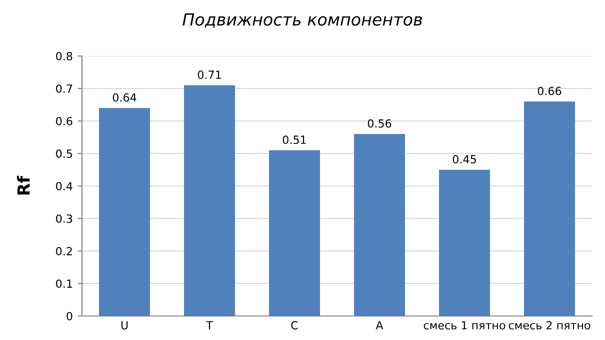 This screenshot has width=605, height=340. I want to click on y-tick-label: 0.6, so click(64, 121).